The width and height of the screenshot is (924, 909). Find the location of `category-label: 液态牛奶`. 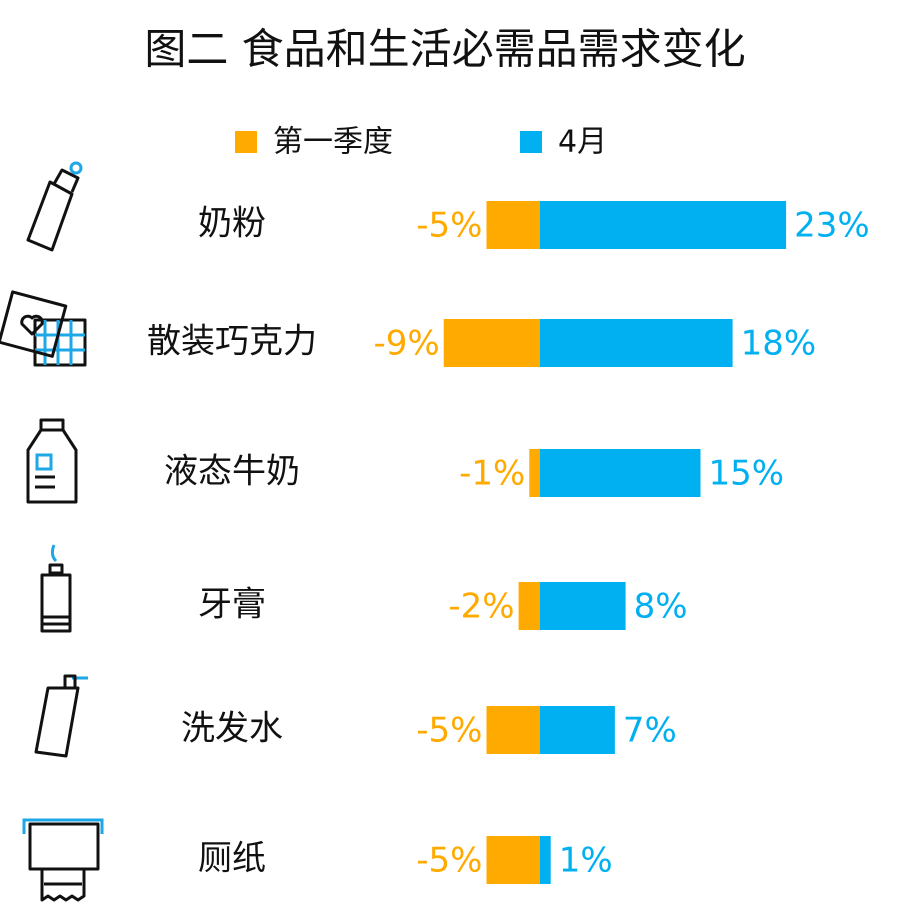

category-label: 液态牛奶 is located at coordinates (232, 472).